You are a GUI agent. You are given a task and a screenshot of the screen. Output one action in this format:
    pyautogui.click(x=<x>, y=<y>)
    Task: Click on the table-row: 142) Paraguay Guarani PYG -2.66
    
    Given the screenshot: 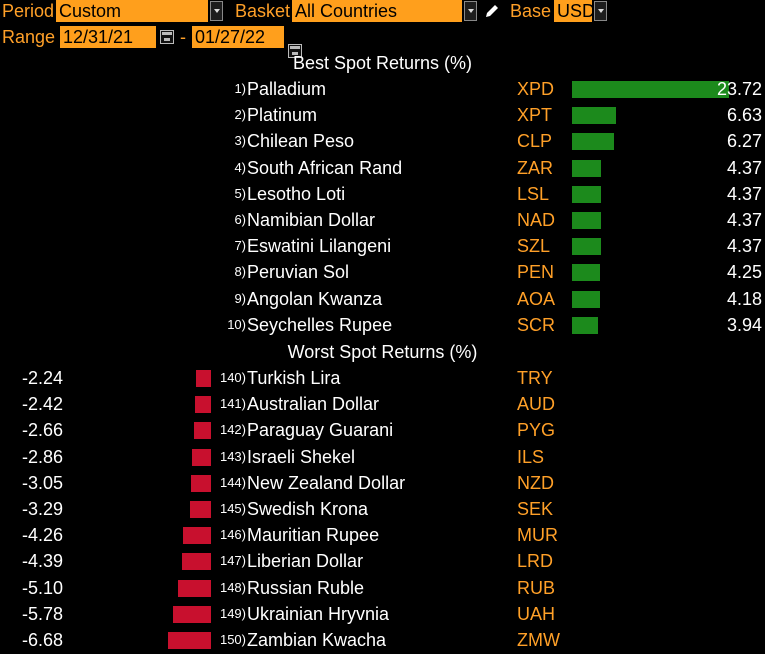 What is the action you would take?
    pyautogui.click(x=382, y=430)
    